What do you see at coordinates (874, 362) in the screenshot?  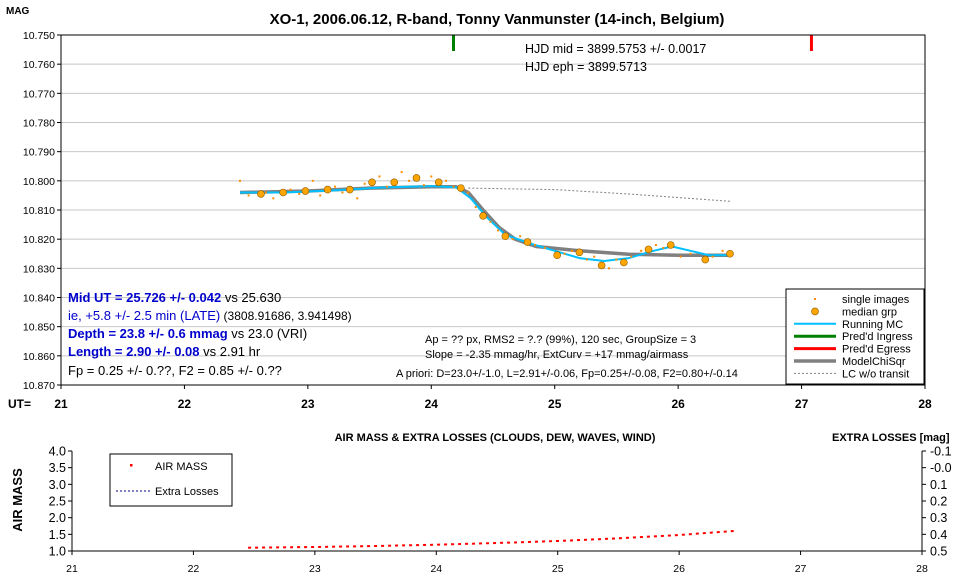 I see `legend-label: ModelChiSqr` at bounding box center [874, 362].